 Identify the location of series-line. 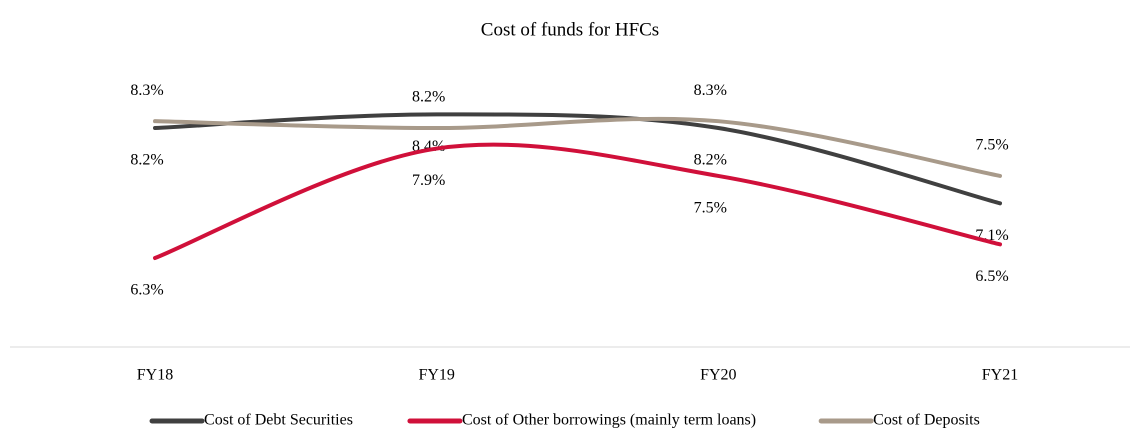
(577, 147).